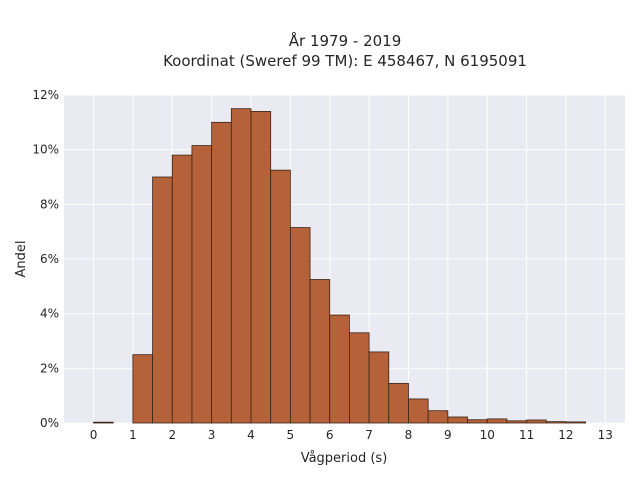 The width and height of the screenshot is (640, 480). I want to click on y-axis-ticks: 0% 2% 4% 6% 8% 10% 12%, so click(45, 259).